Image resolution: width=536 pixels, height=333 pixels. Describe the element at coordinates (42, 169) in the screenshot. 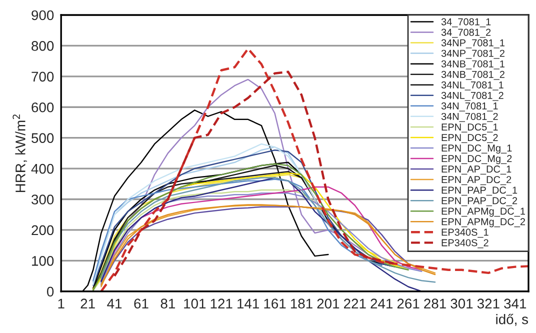

I see `y-tick-label: 400` at that location.